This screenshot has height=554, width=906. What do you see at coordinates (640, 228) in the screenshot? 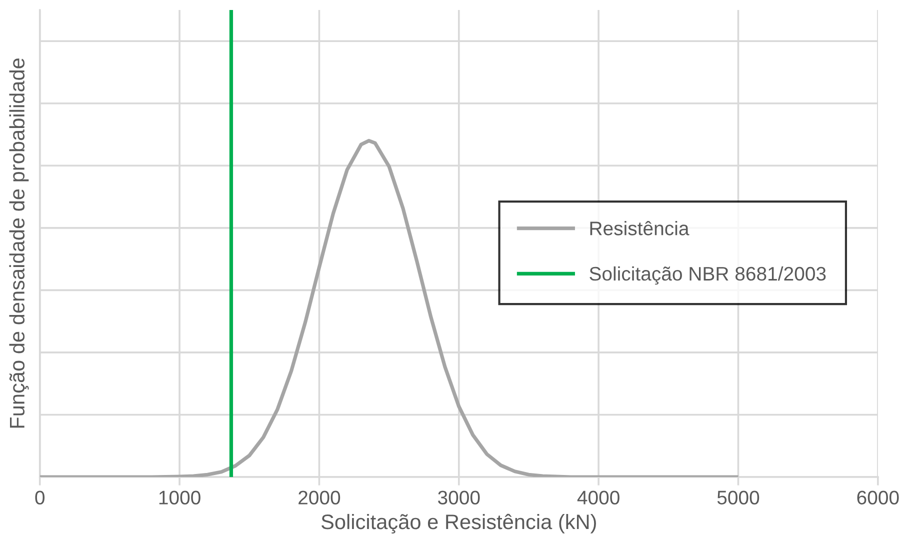
I see `legend-label: Resistência` at bounding box center [640, 228].